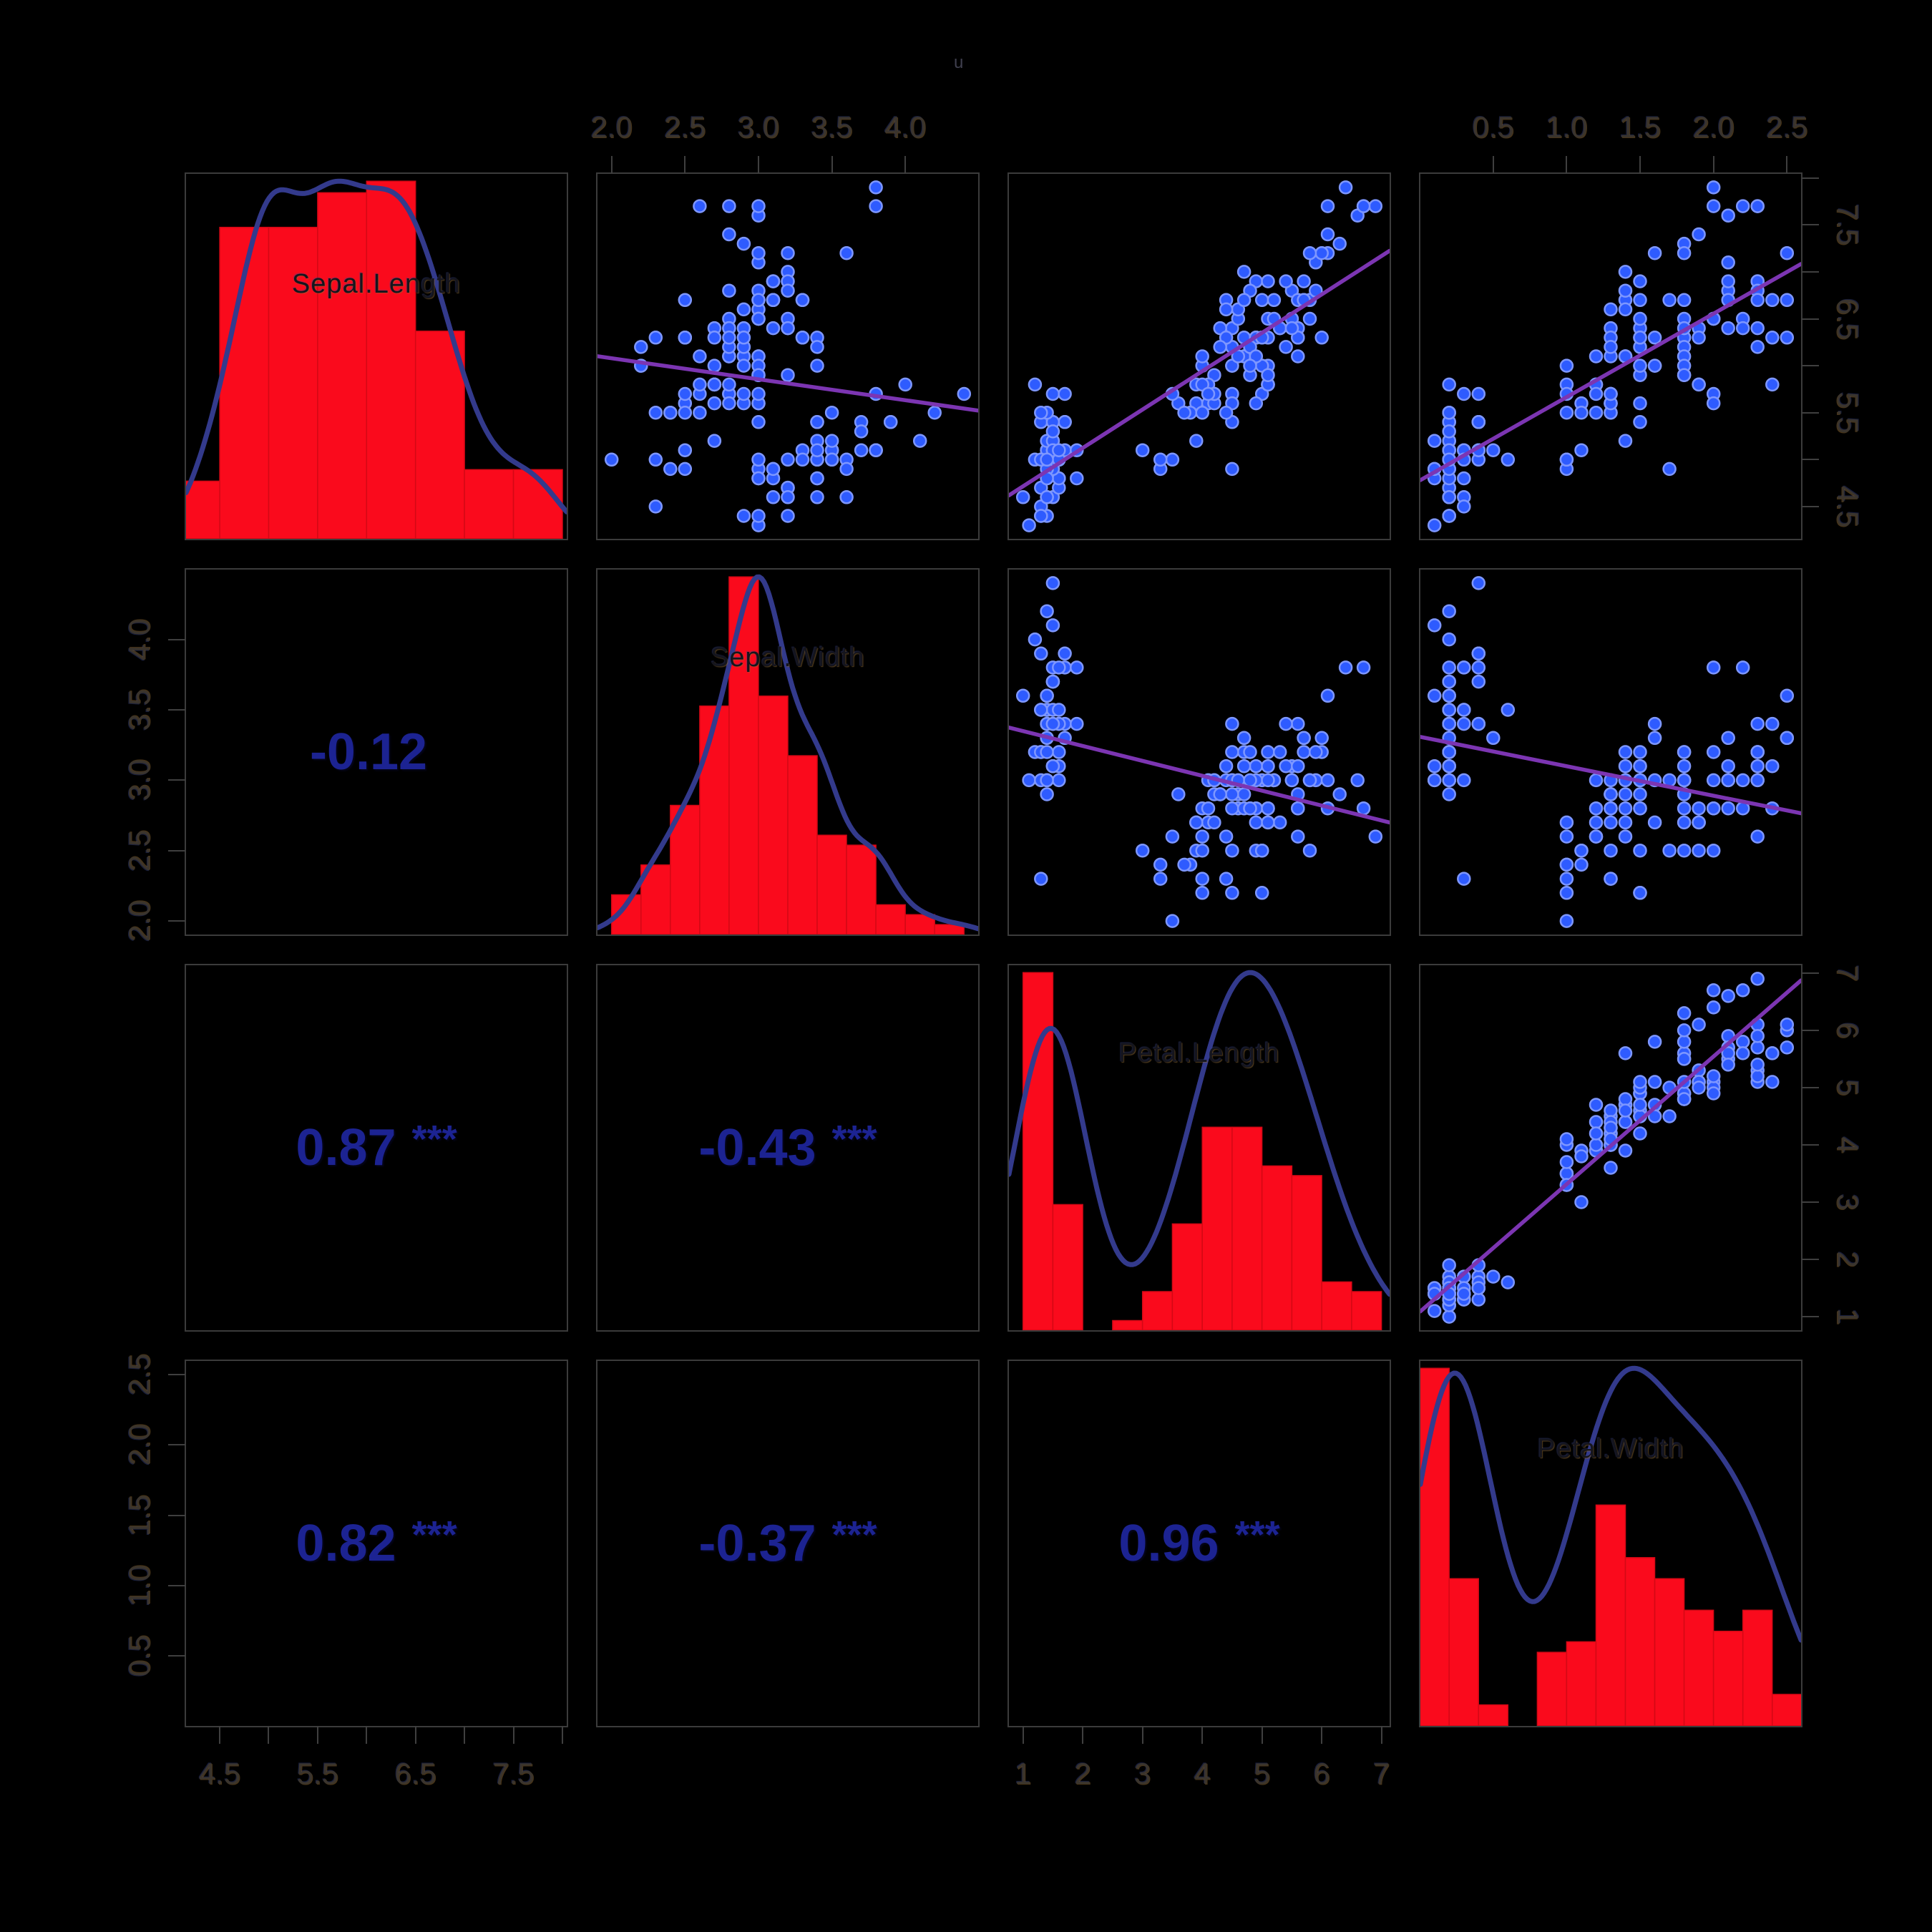 The image size is (1932, 1932). Describe the element at coordinates (788, 1543) in the screenshot. I see `panel-correlation-petal-width-sepal-width: -0.37 ***` at that location.